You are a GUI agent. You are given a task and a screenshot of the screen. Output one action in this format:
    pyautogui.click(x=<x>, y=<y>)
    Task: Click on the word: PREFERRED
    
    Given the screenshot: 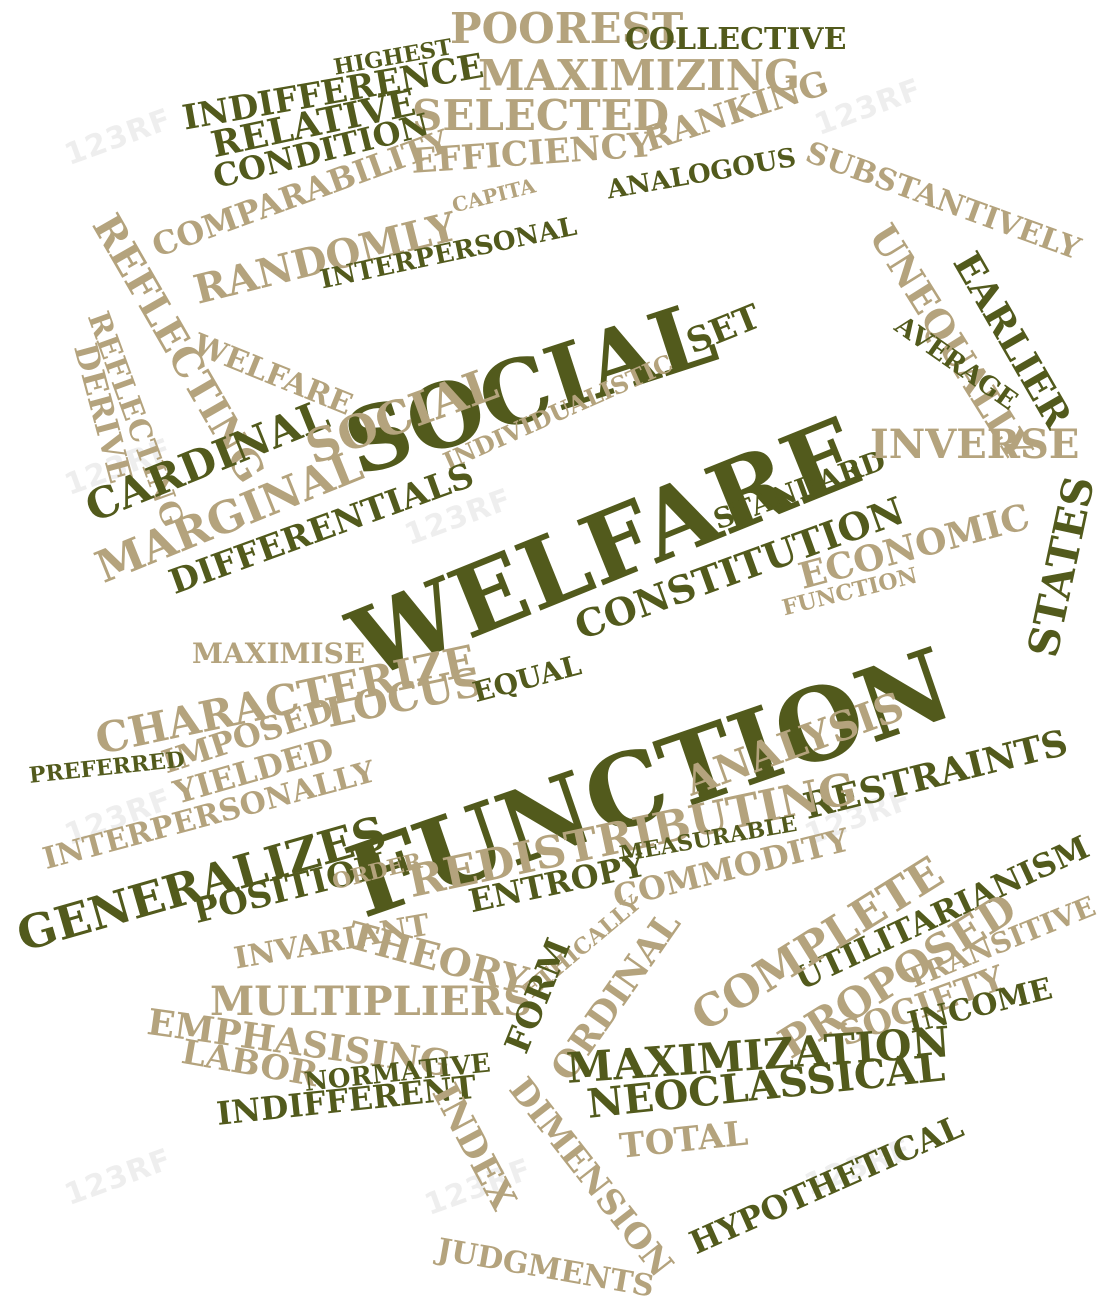 What is the action you would take?
    pyautogui.click(x=107, y=767)
    